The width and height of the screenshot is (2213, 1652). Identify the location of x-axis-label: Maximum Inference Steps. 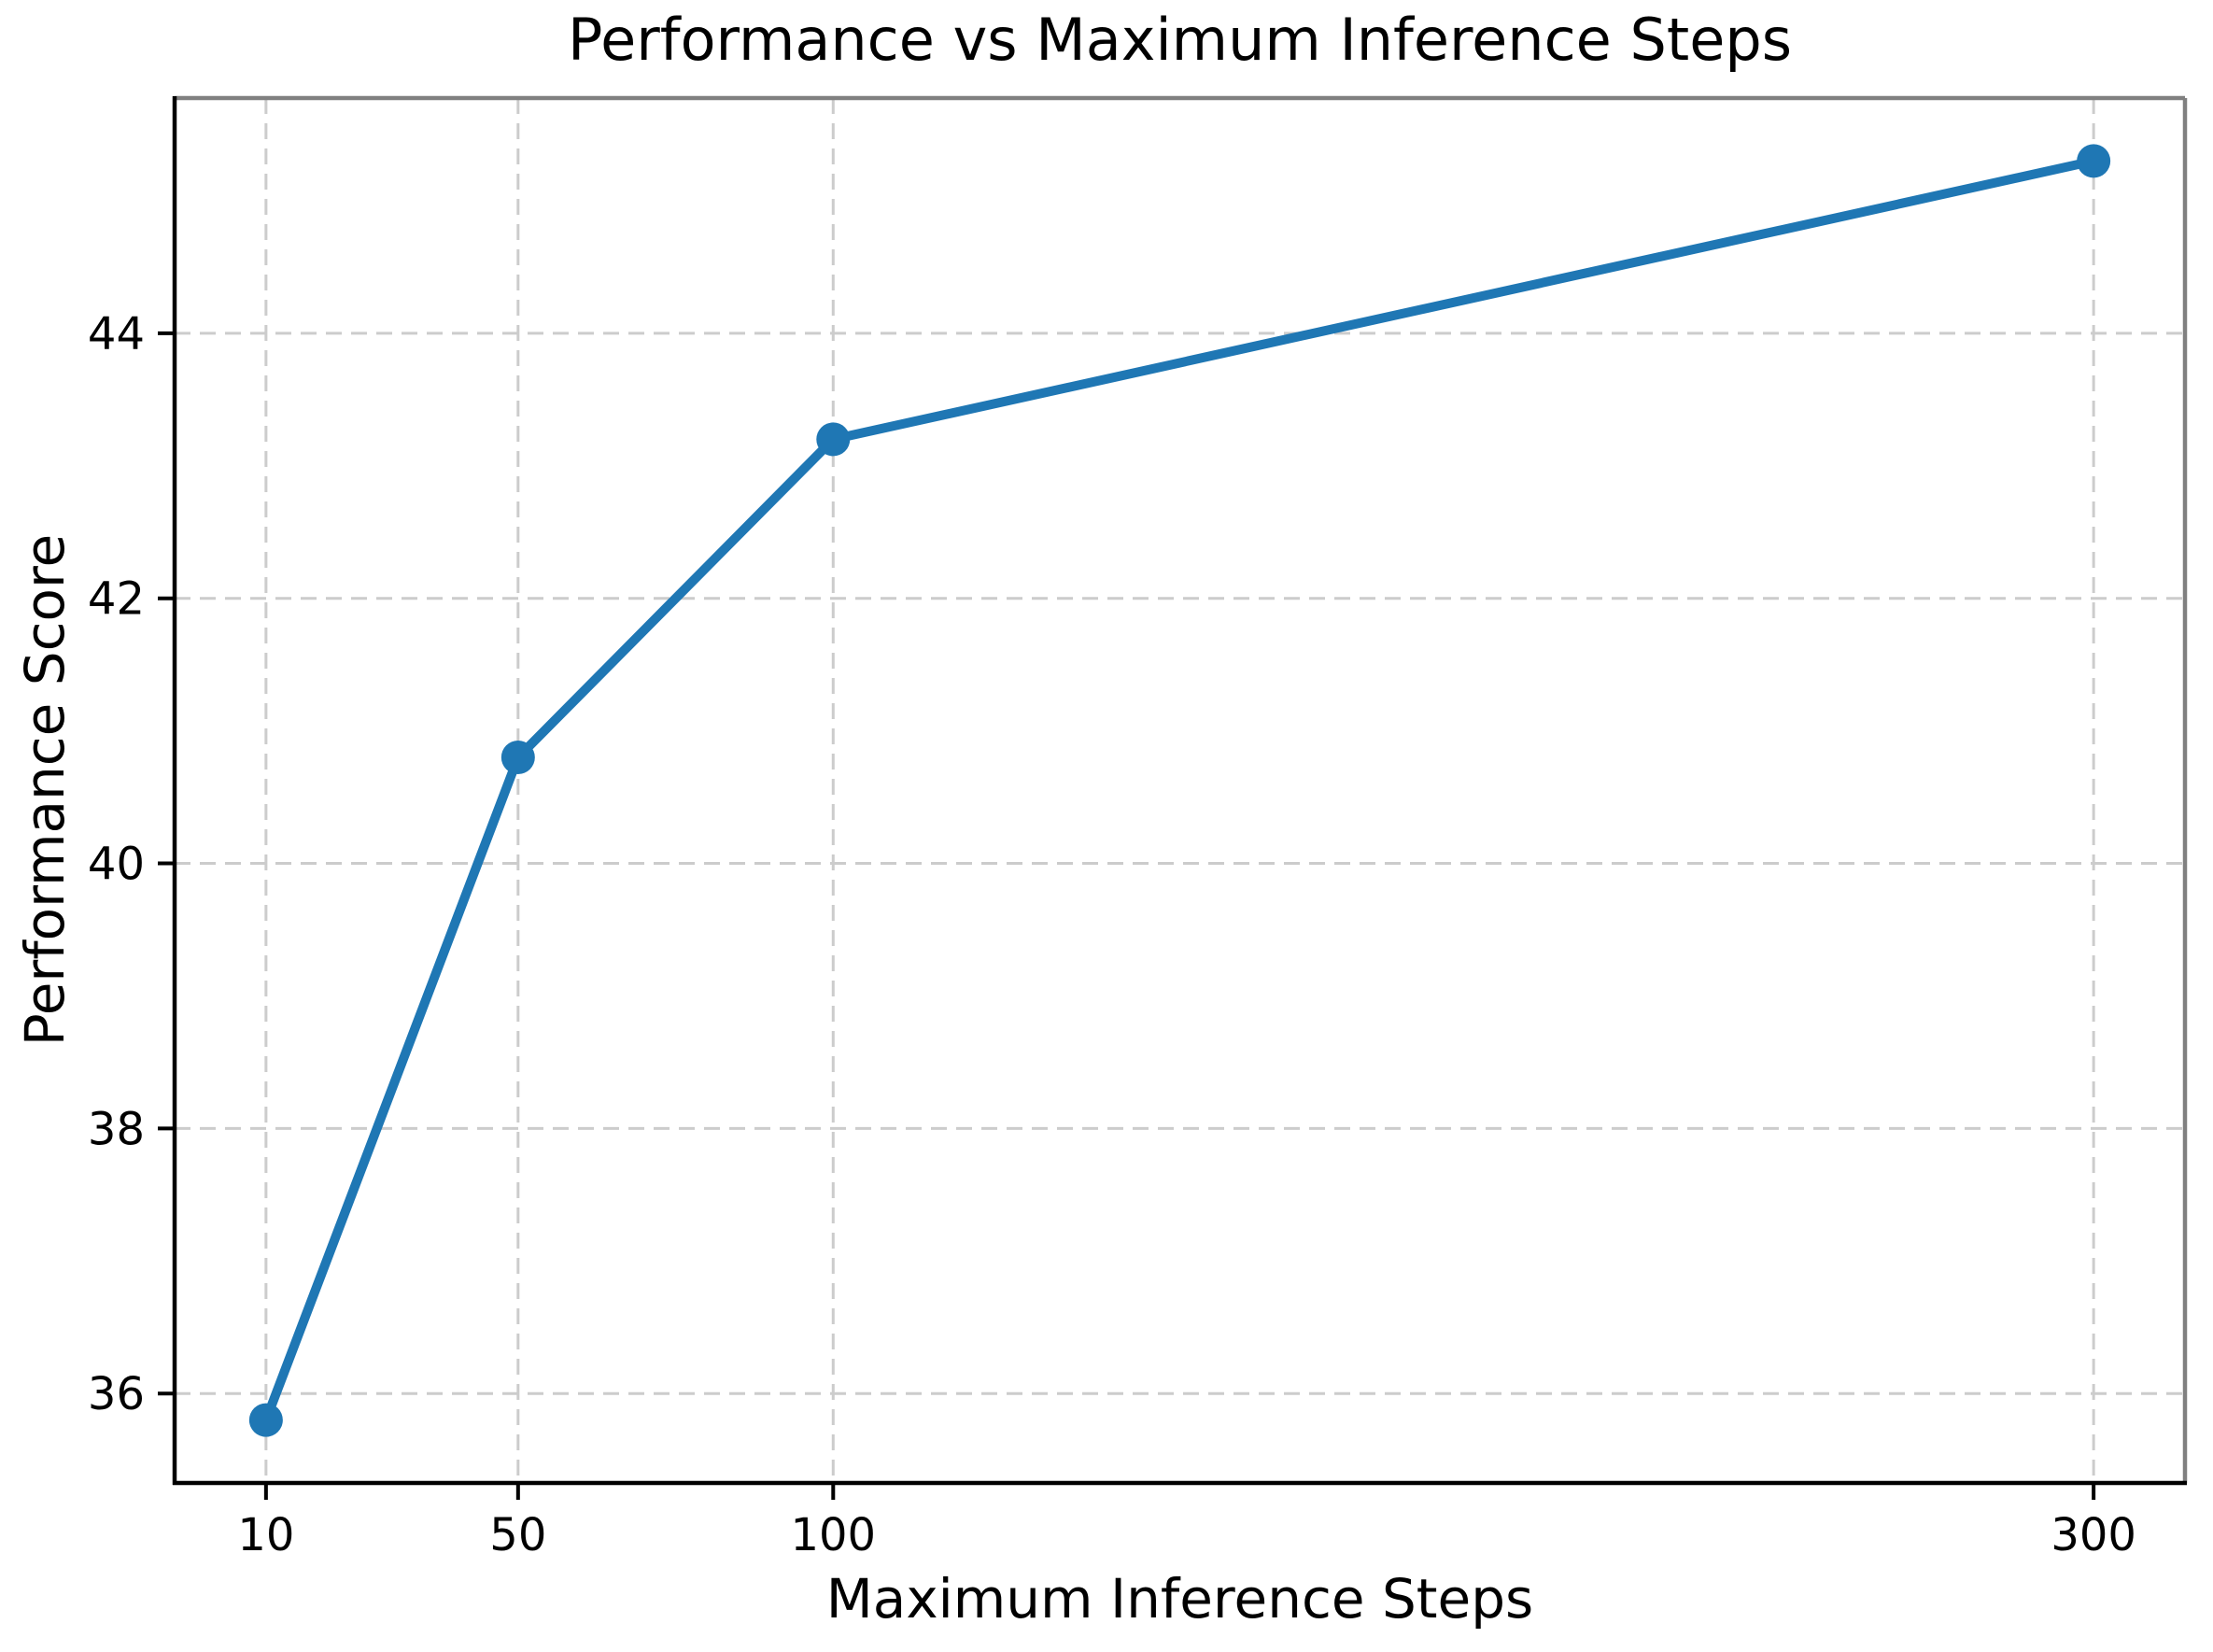
(1179, 1599).